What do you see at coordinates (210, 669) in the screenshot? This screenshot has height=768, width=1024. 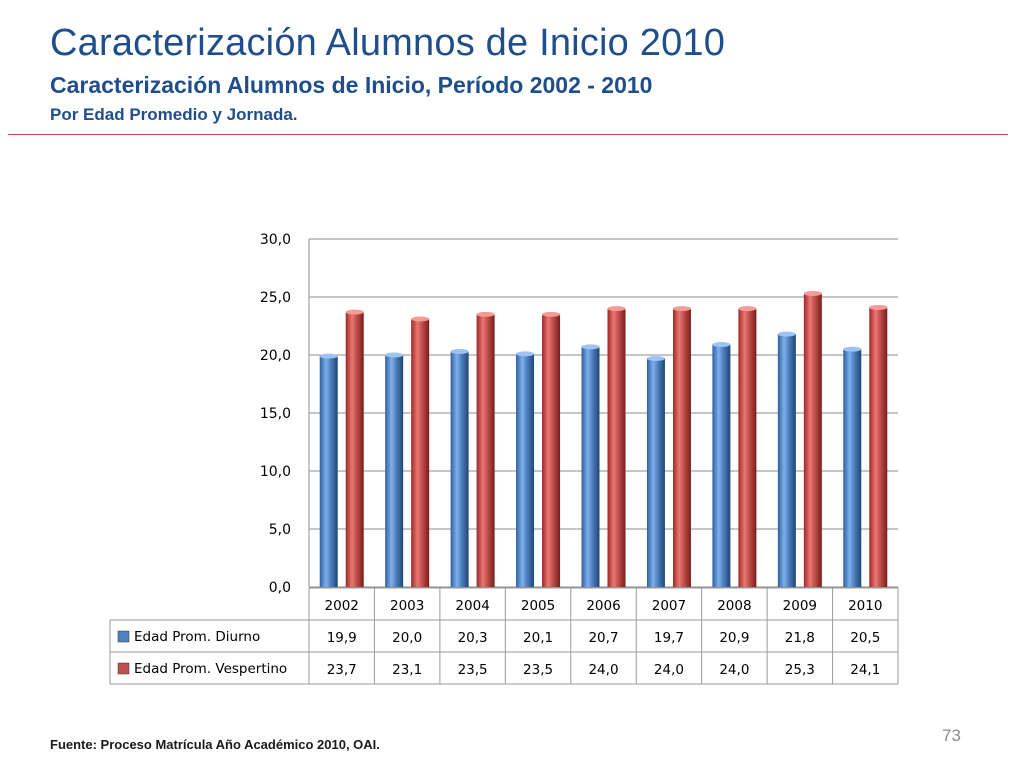 I see `legend-label-vespertino: Edad Prom. Vespertino` at bounding box center [210, 669].